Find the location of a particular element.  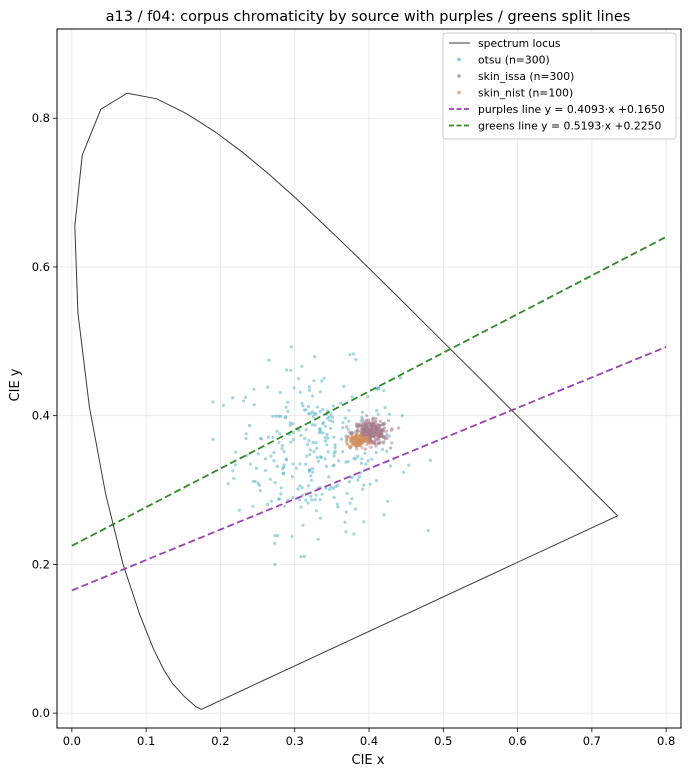

legend-entry: skin_nist (n=100) is located at coordinates (515, 93).